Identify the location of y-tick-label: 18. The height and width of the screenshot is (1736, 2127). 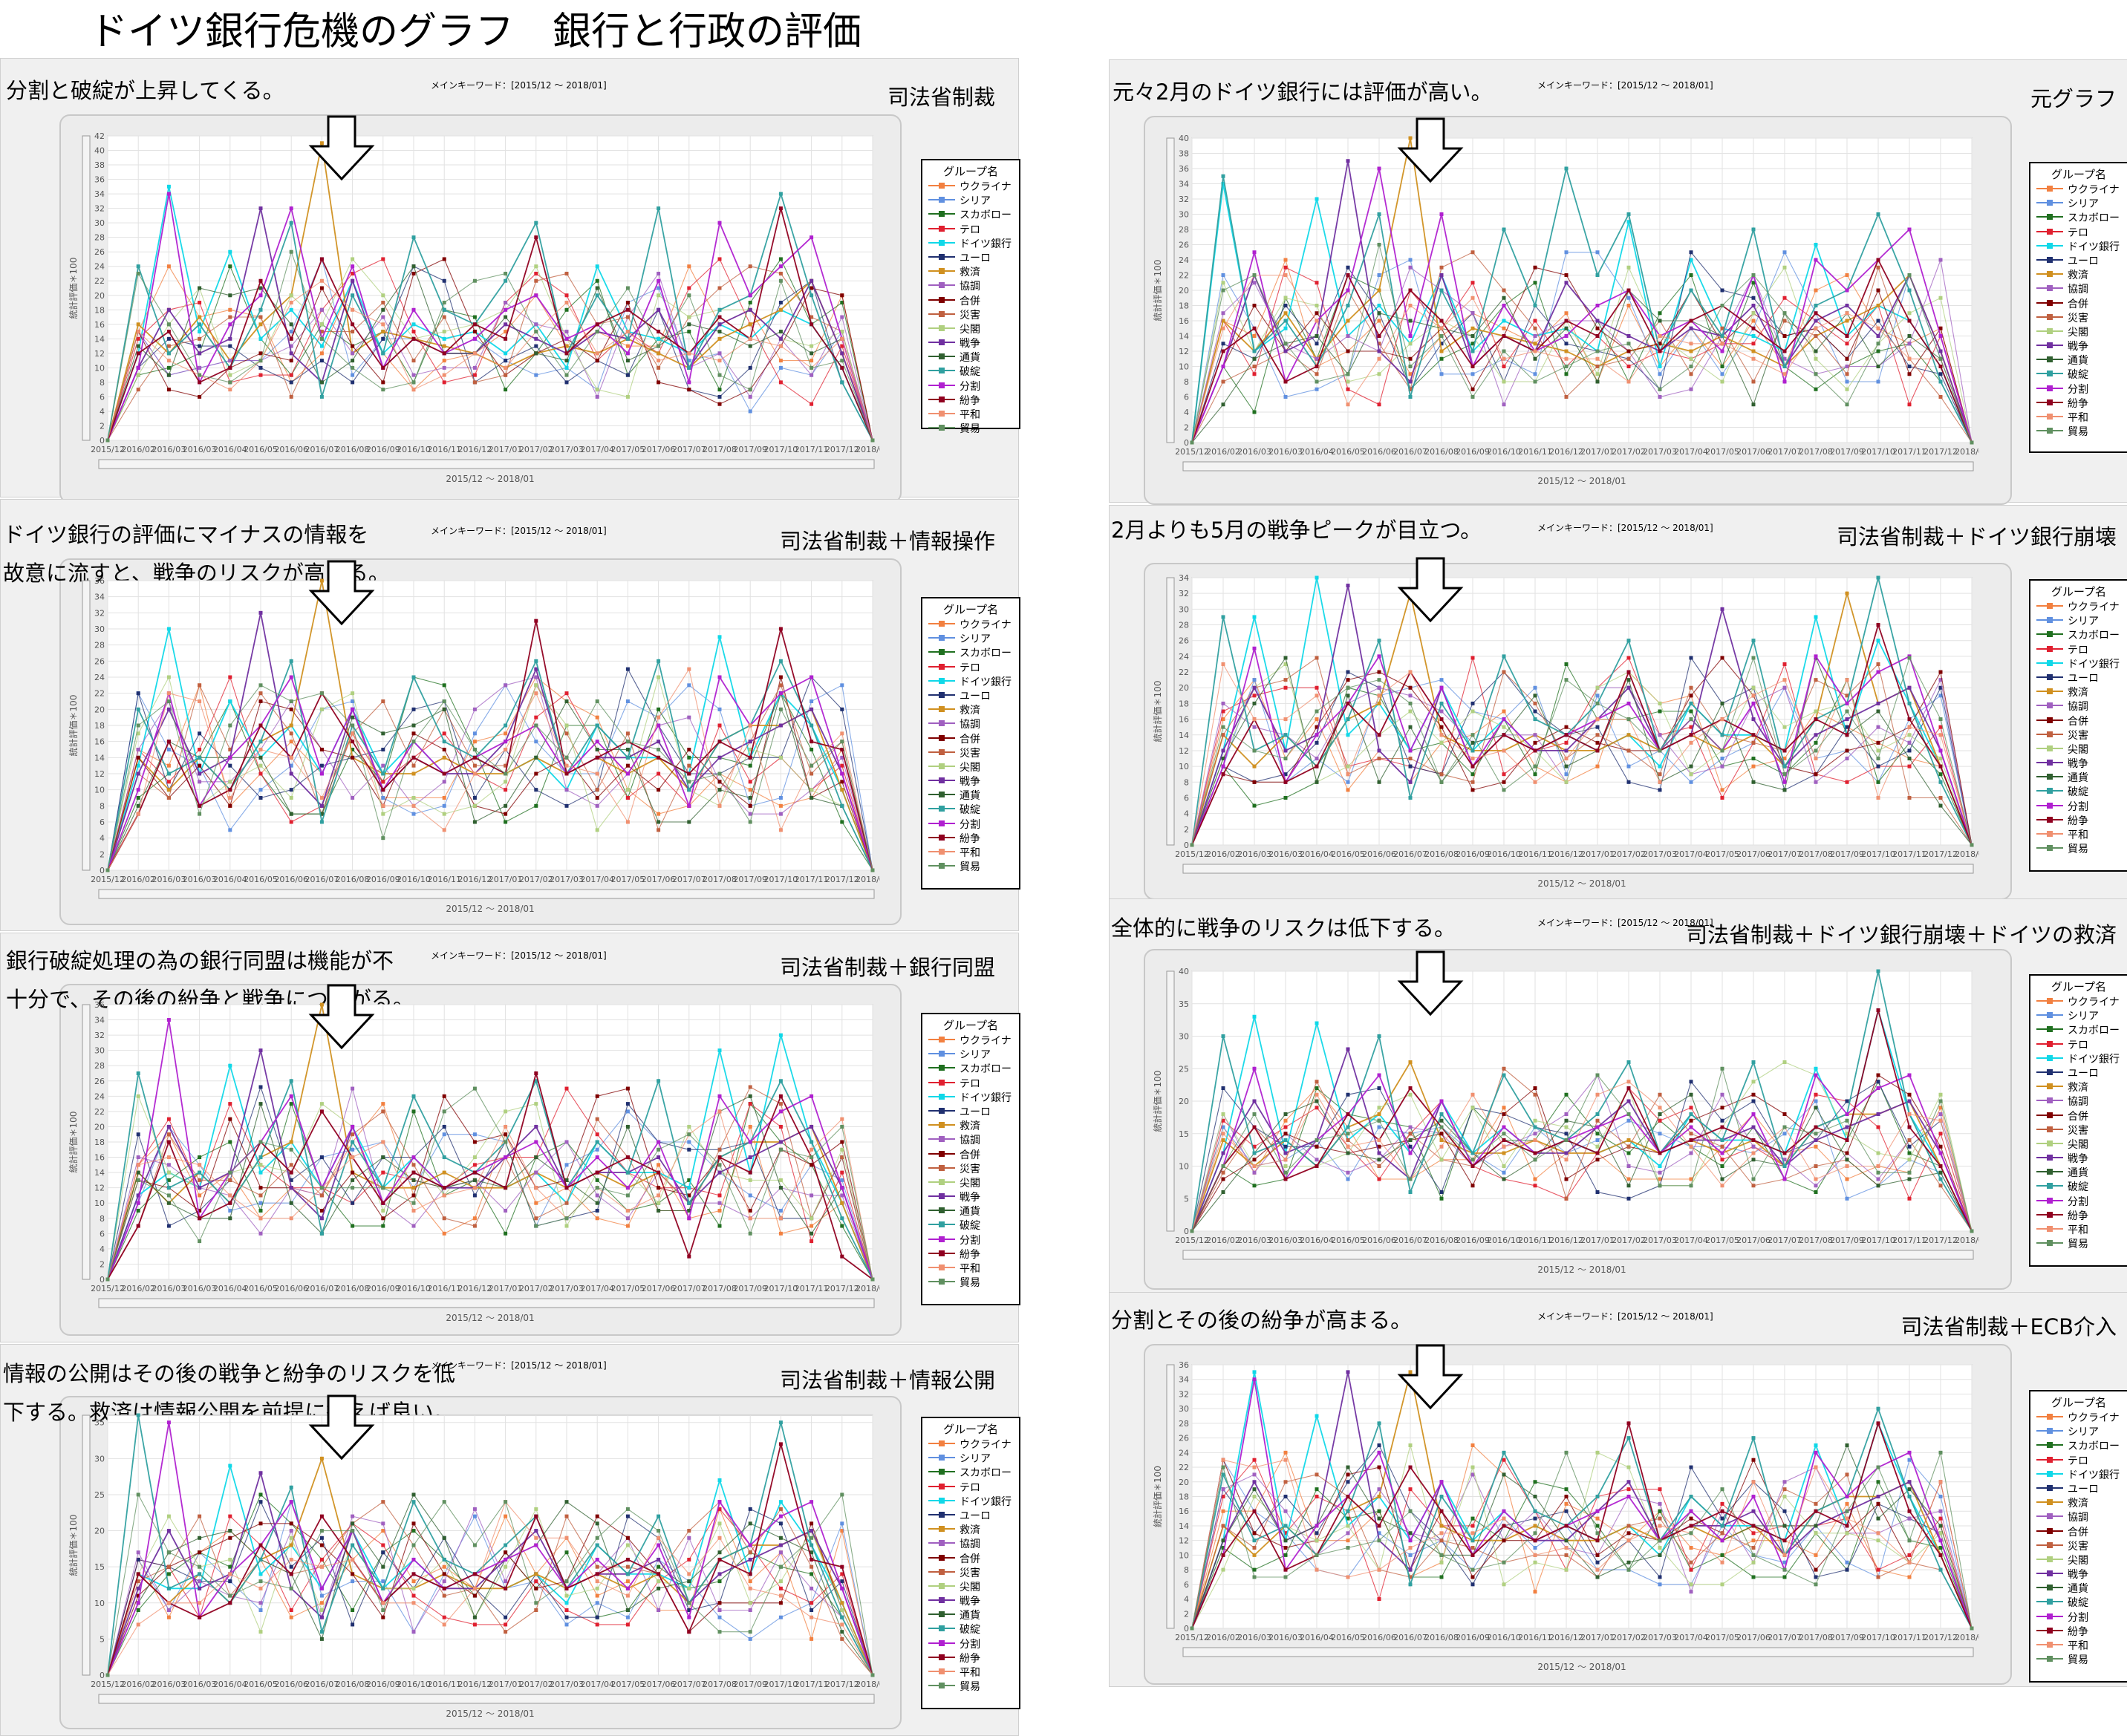
(99, 726).